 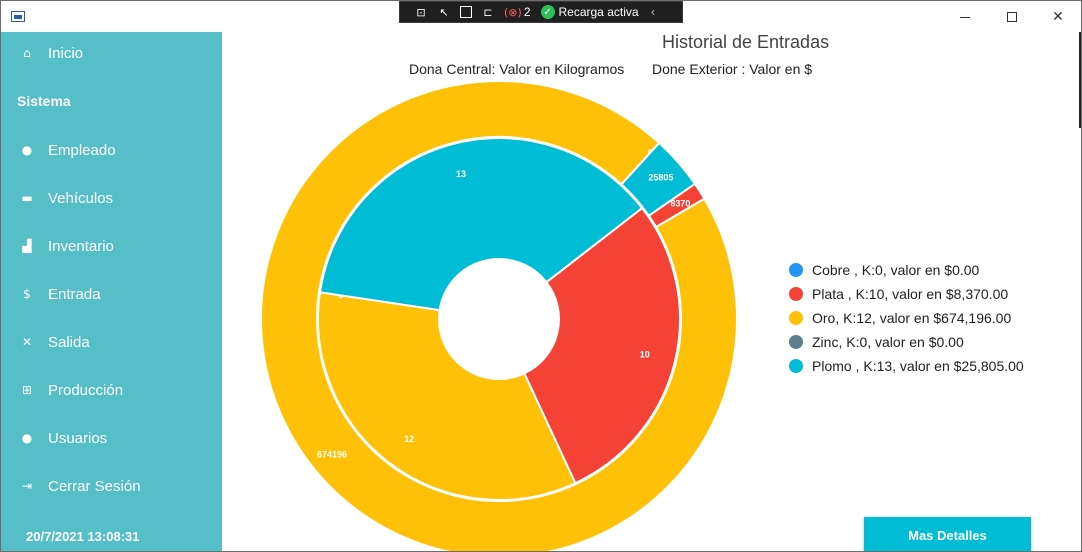 I want to click on sidebar-section-heading: Sistema, so click(x=44, y=101).